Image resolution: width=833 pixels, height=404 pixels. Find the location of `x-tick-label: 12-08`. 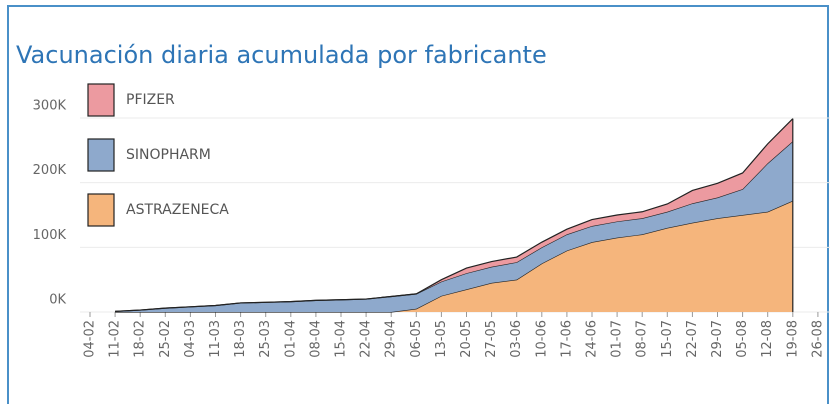

x-tick-label: 12-08 is located at coordinates (767, 339).